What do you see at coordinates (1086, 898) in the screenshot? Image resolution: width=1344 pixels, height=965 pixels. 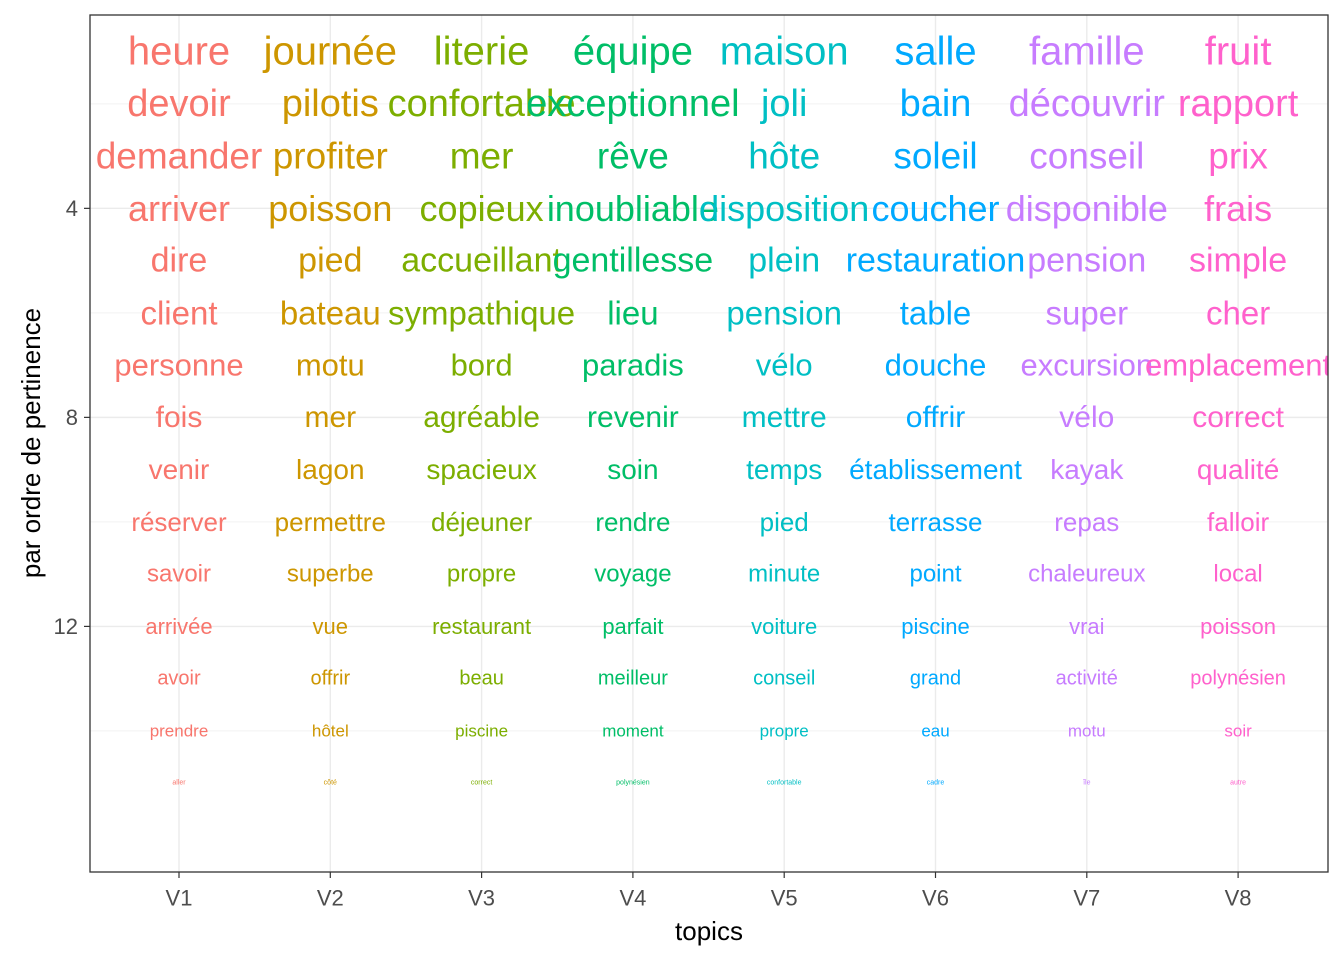 I see `x-tick-label: V7` at bounding box center [1086, 898].